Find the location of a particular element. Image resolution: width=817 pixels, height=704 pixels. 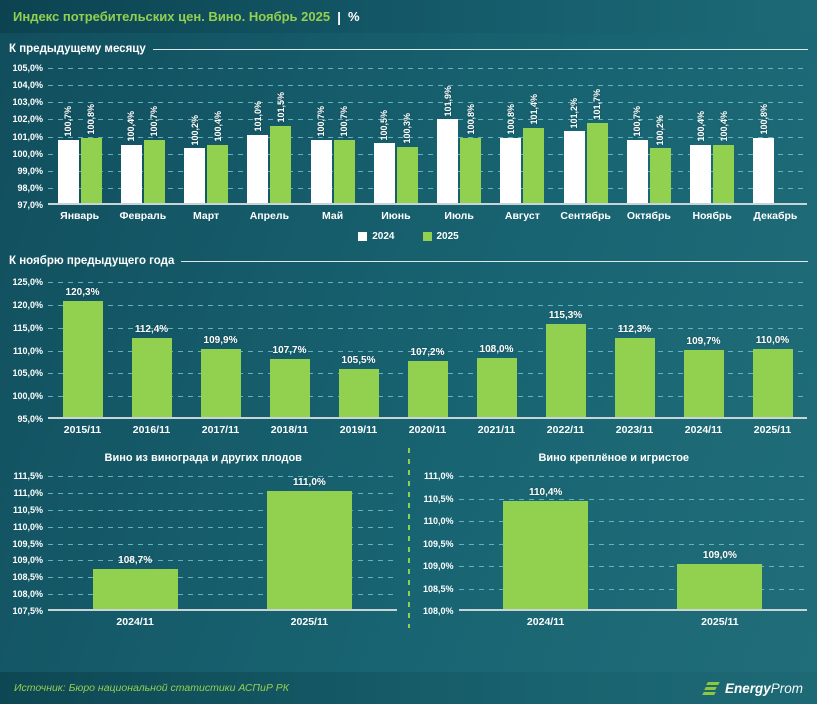

bar-slot: 100,5% is located at coordinates (384, 135).